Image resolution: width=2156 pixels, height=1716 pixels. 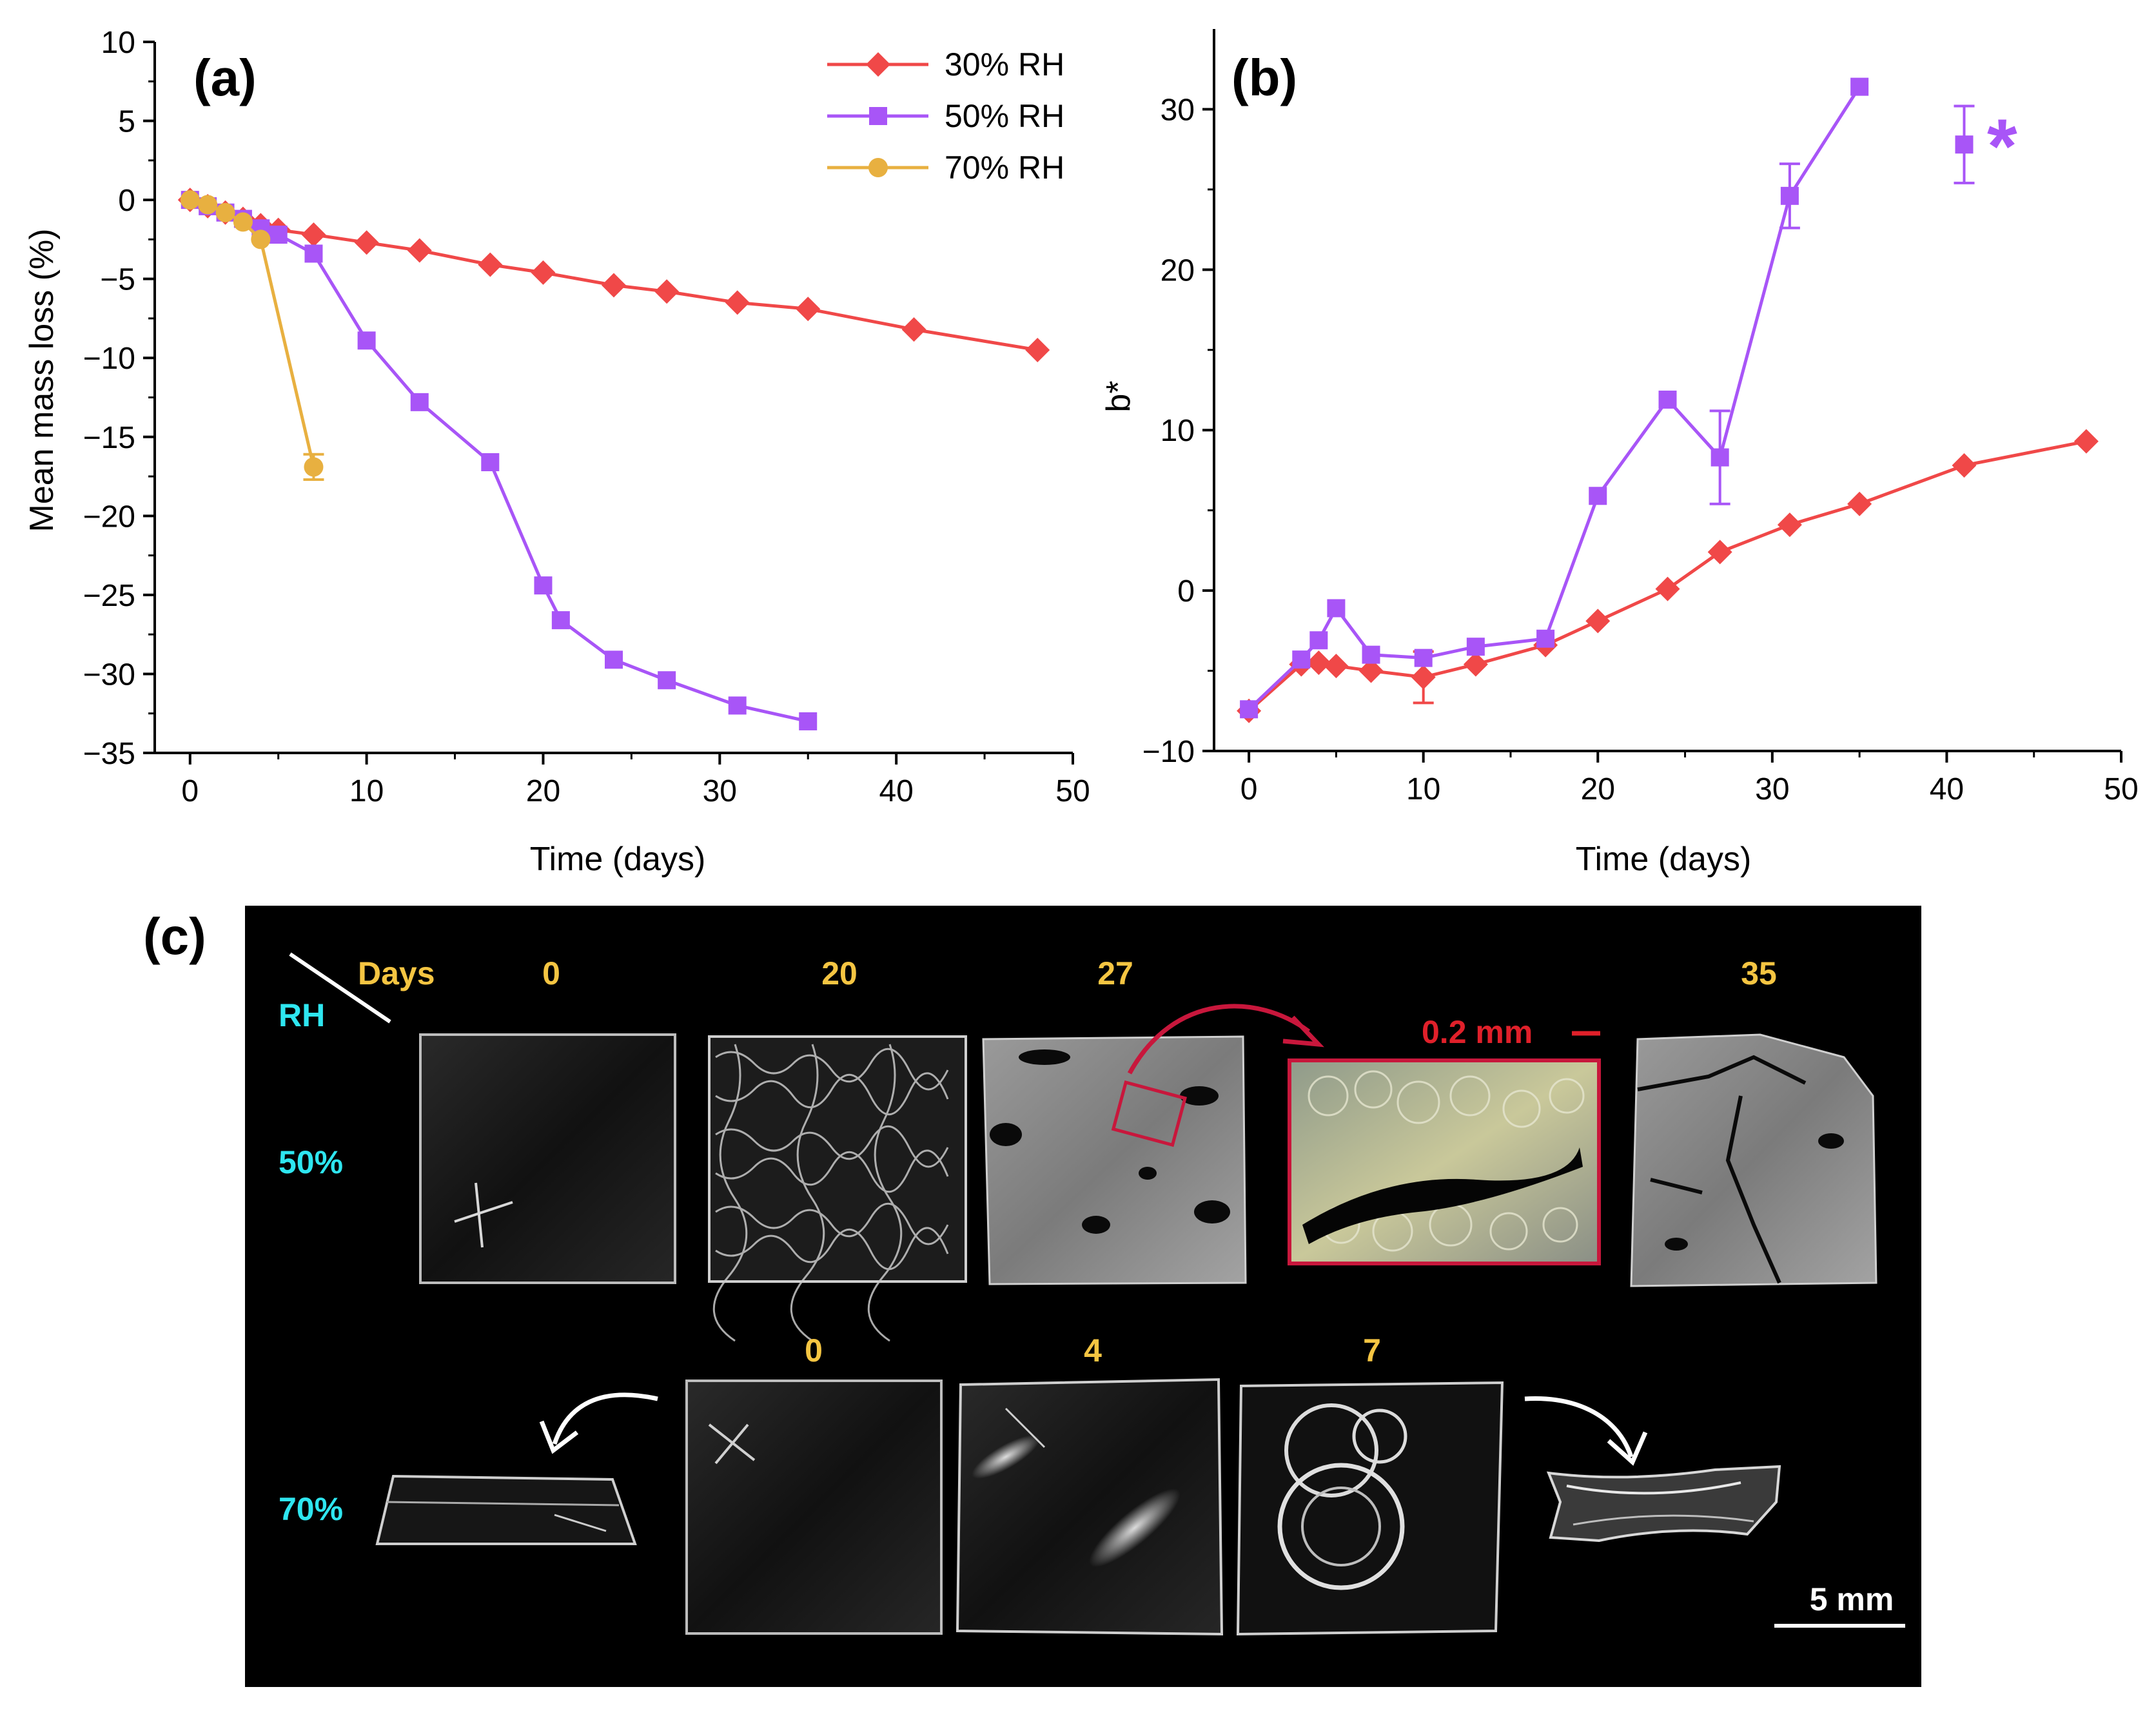 What do you see at coordinates (1004, 168) in the screenshot?
I see `legend-label: 70% RH` at bounding box center [1004, 168].